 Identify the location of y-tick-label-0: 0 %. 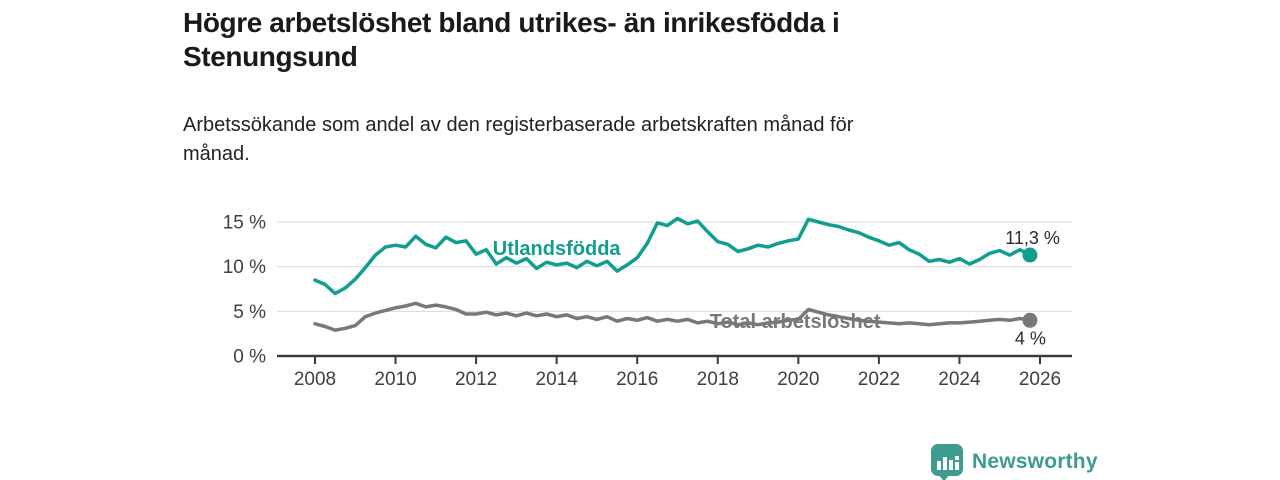
(249, 357).